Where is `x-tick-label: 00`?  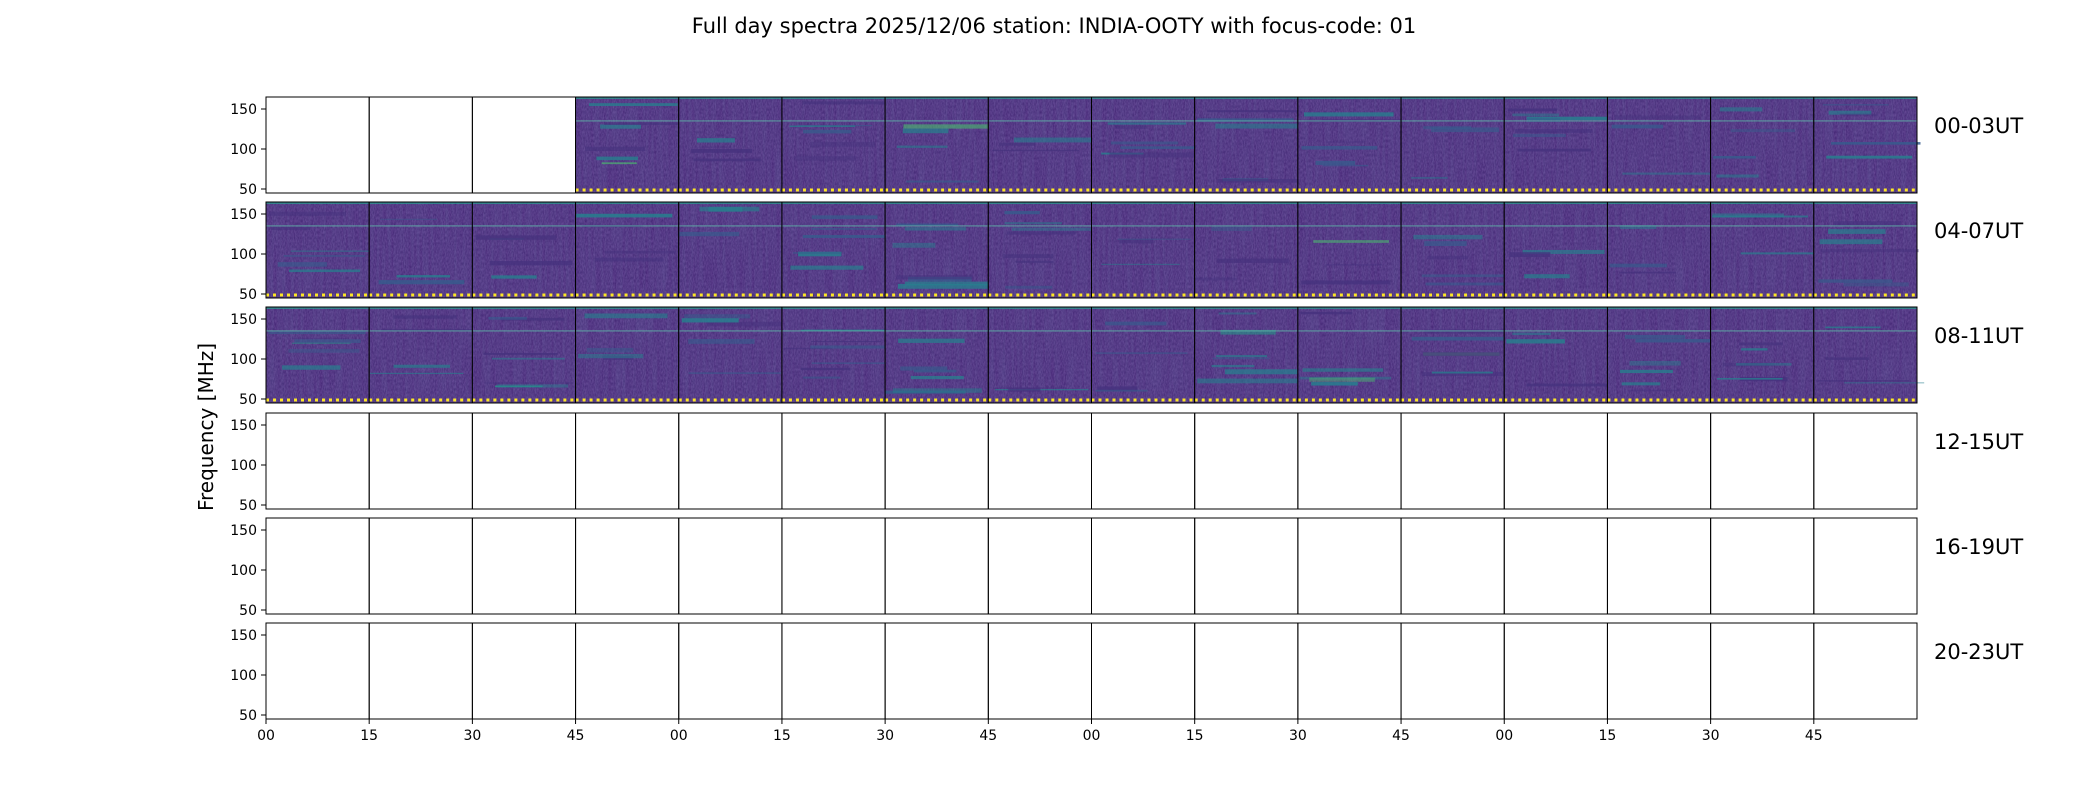
x-tick-label: 00 is located at coordinates (679, 736).